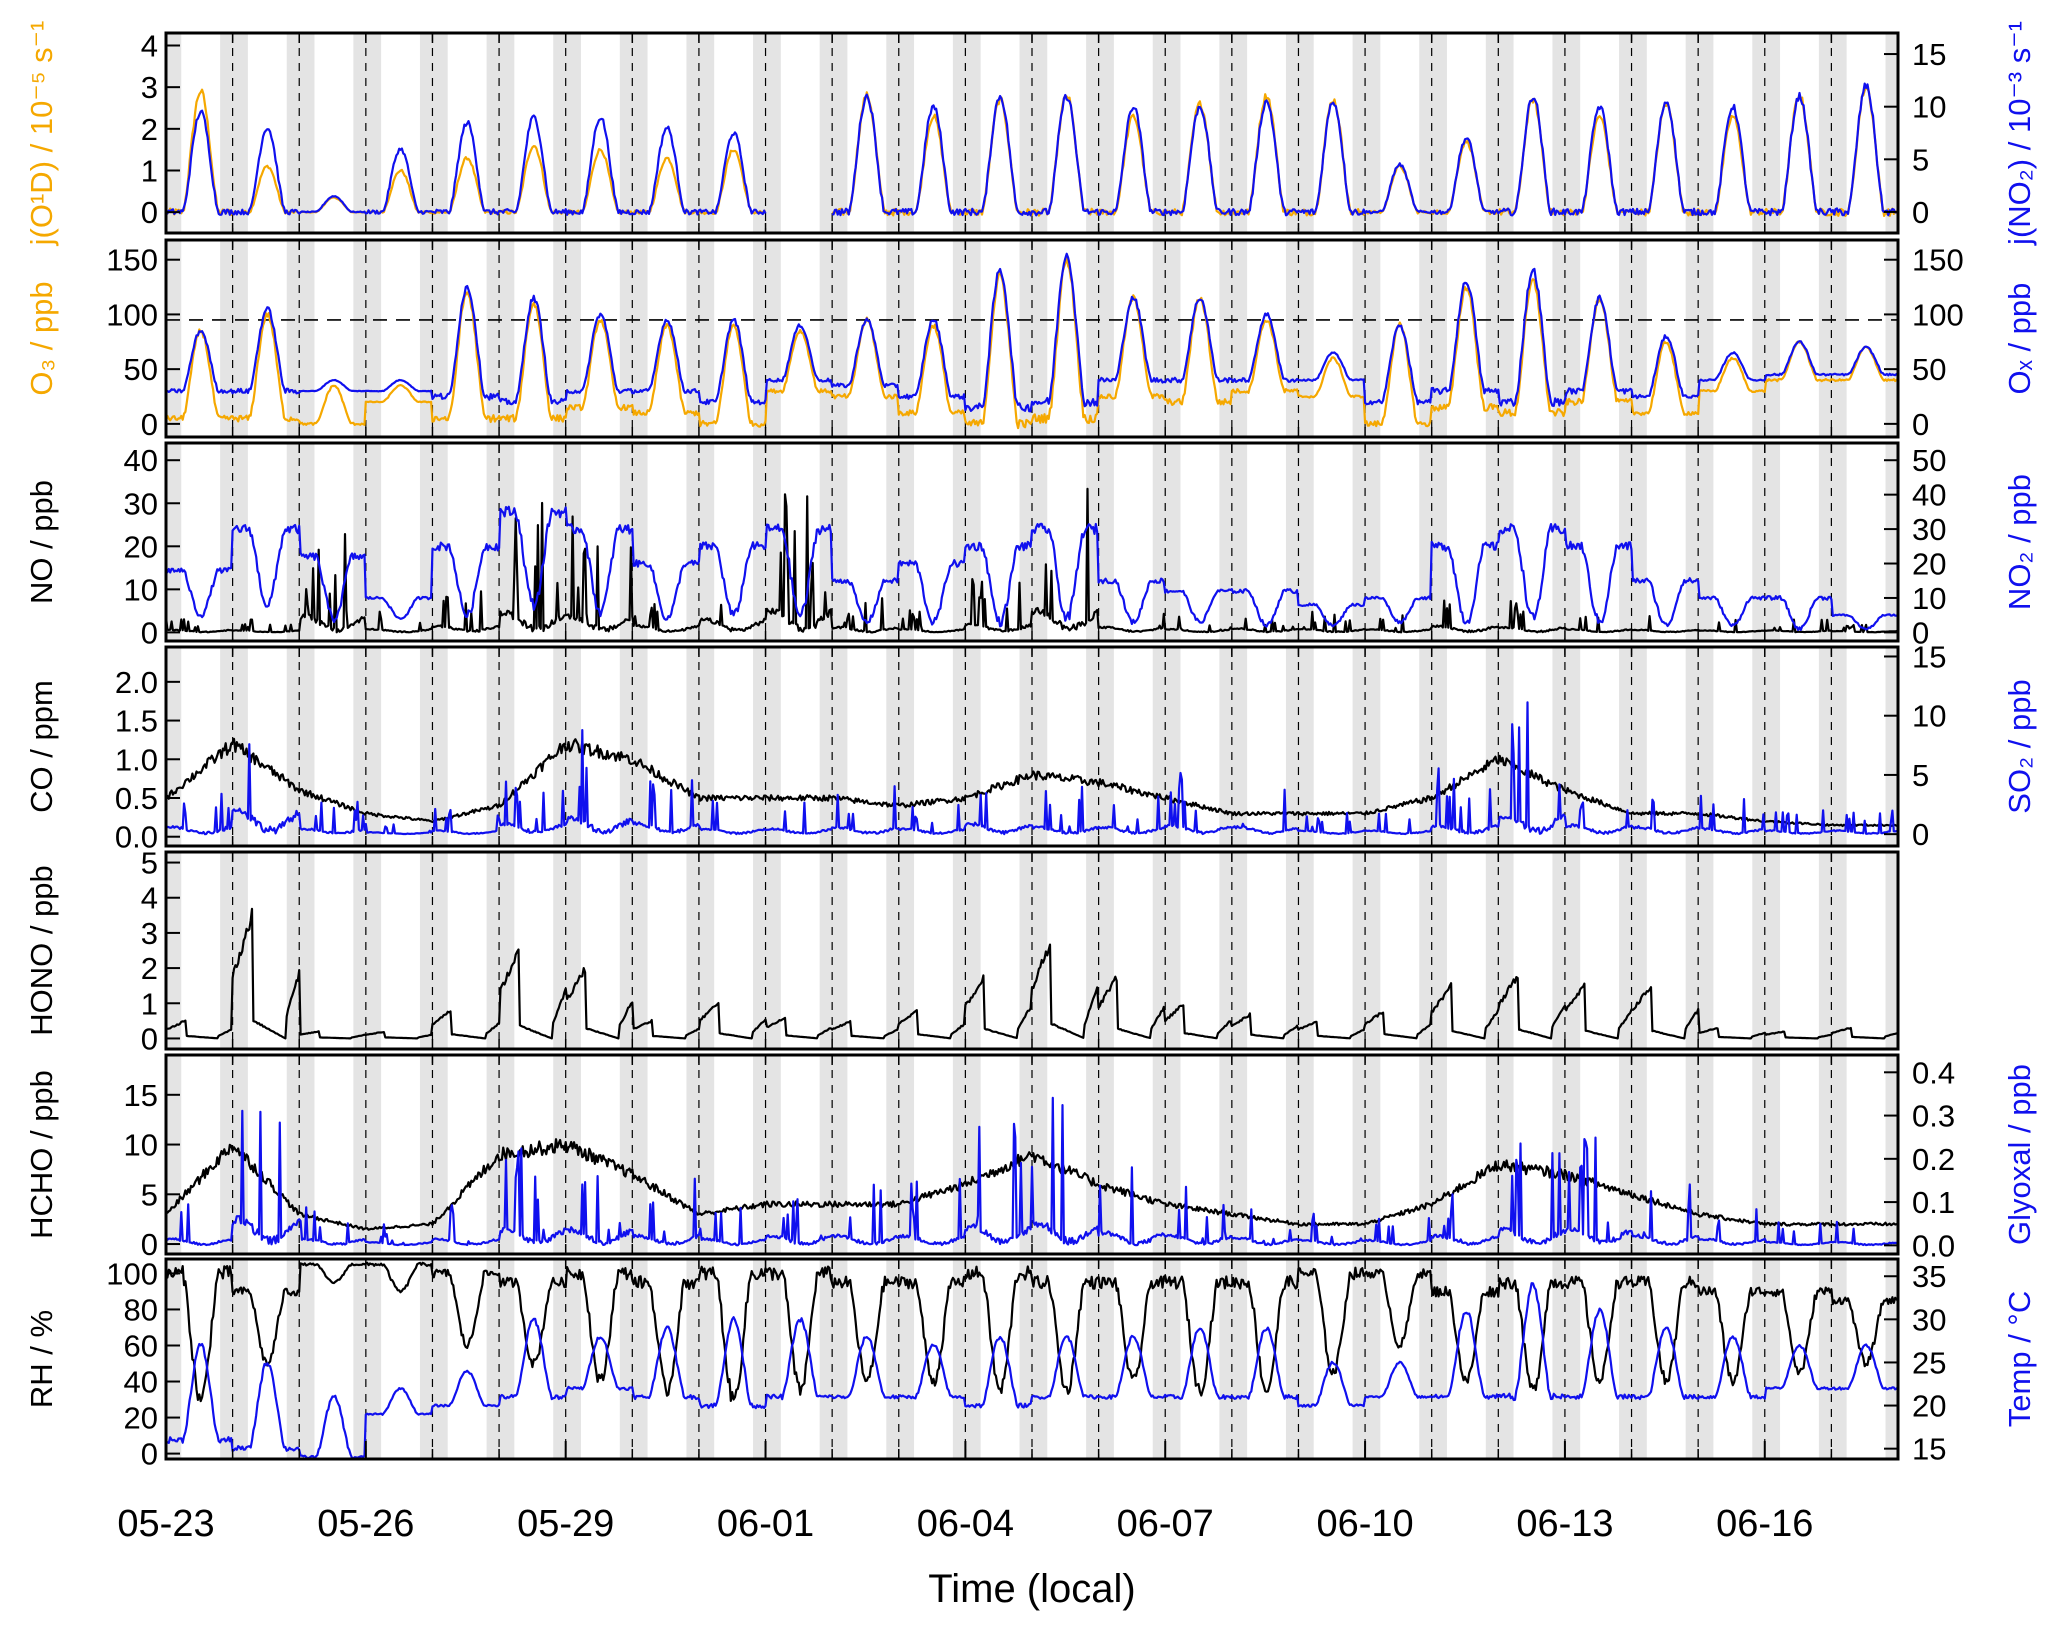  Describe the element at coordinates (2019, 1359) in the screenshot. I see `right-axis-label: Temp / °C` at that location.